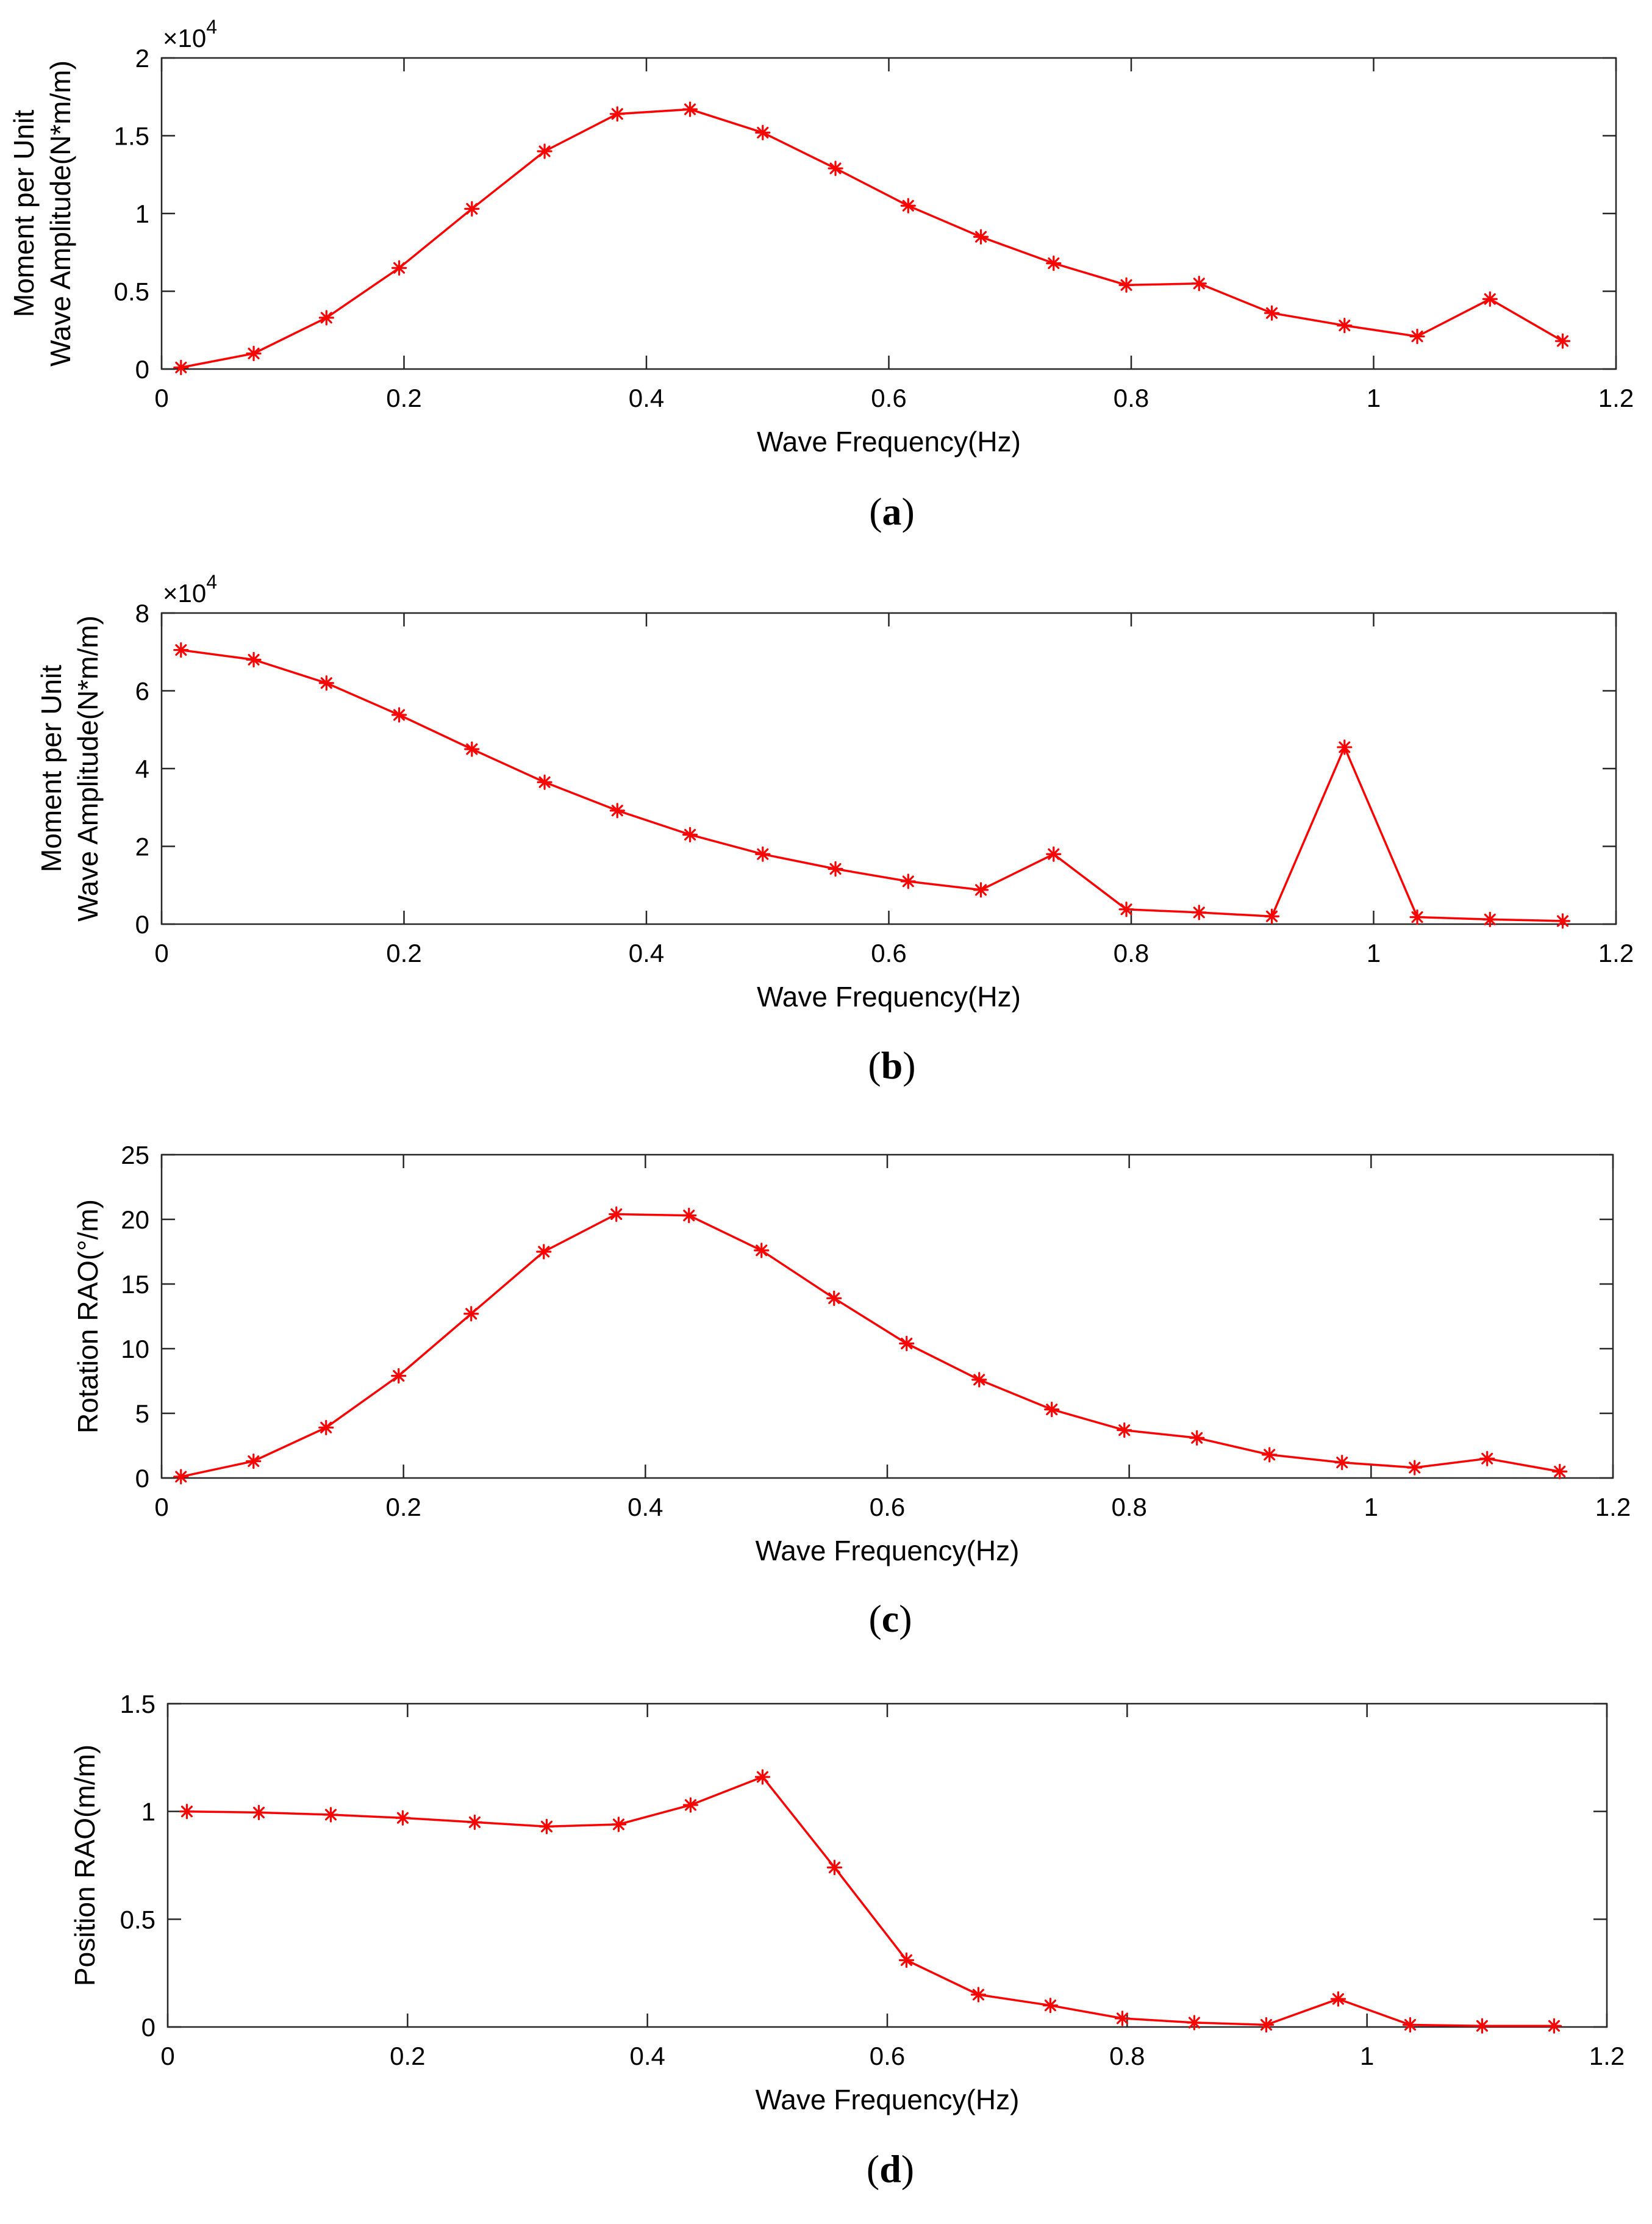  I want to click on y-axis-multiplier: ×10⁴, so click(190, 34).